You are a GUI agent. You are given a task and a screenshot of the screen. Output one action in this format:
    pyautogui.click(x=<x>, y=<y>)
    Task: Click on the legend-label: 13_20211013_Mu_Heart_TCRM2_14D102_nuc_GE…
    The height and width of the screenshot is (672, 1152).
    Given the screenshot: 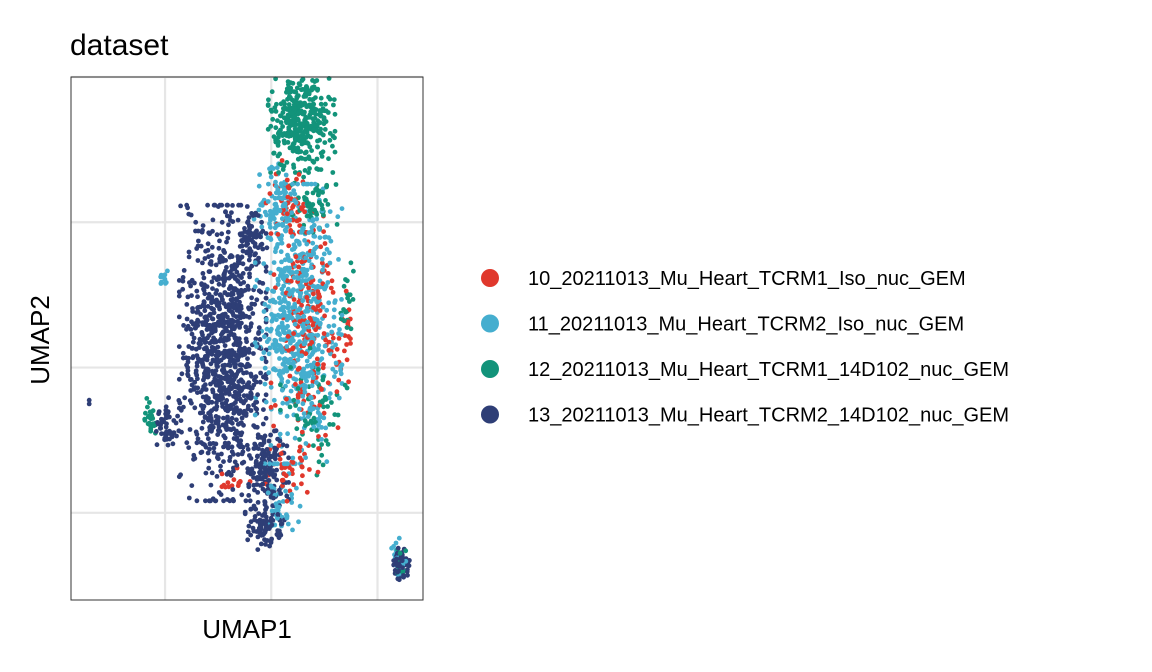 What is the action you would take?
    pyautogui.click(x=768, y=416)
    